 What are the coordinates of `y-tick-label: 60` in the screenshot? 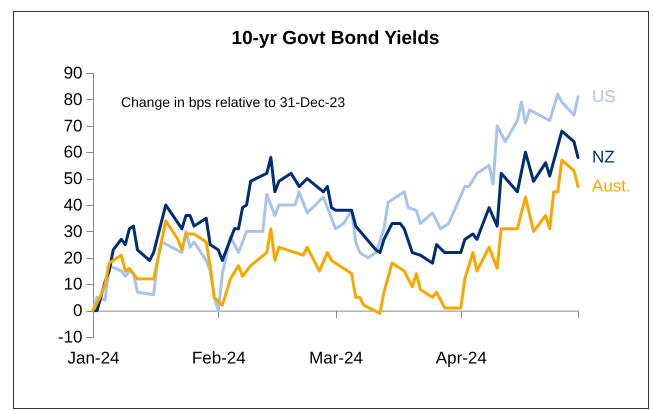 It's located at (73, 152).